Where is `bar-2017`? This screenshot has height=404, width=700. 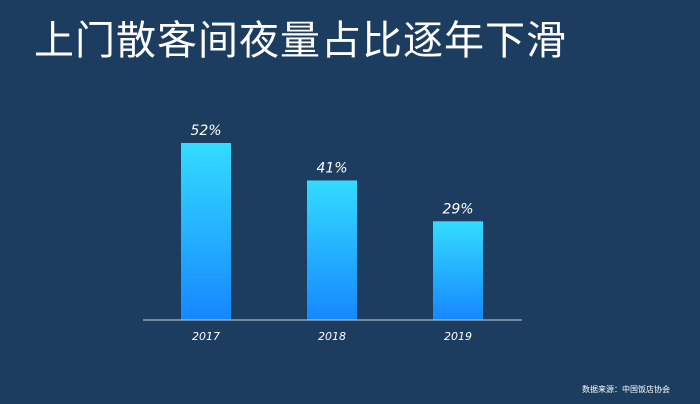
bar-2017 is located at coordinates (206, 231).